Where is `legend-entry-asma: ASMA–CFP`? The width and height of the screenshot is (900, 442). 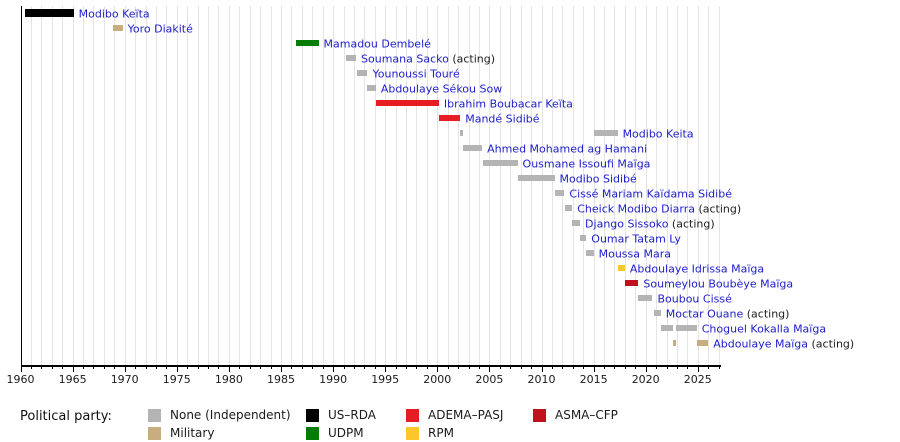
legend-entry-asma: ASMA–CFP is located at coordinates (575, 415).